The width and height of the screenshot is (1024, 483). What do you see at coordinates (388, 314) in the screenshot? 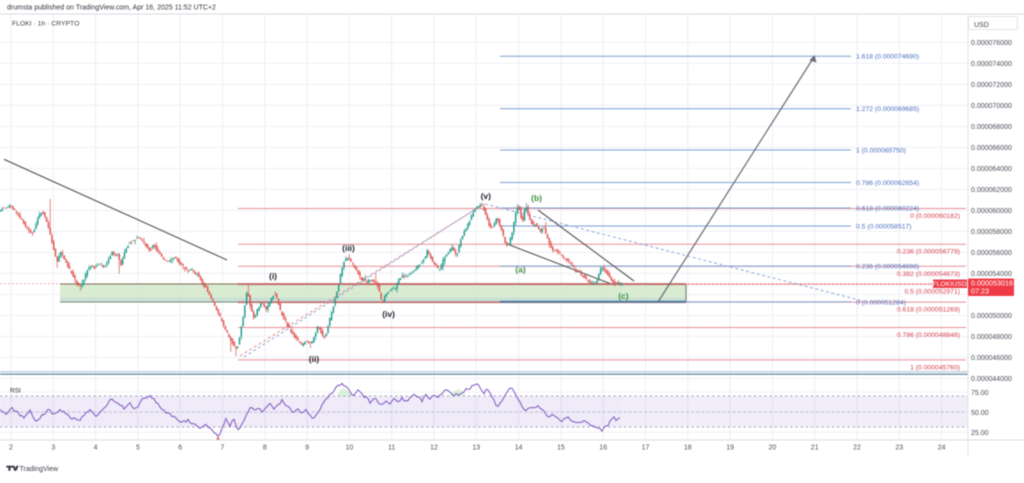
I see `svg-text: (iv)` at bounding box center [388, 314].